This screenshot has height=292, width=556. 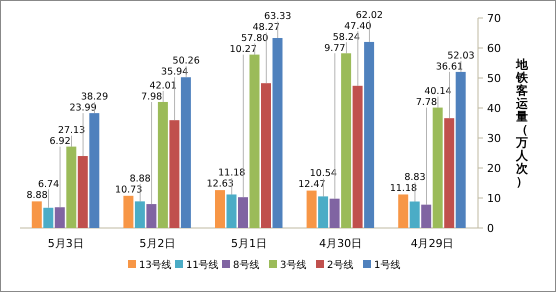 What do you see at coordinates (220, 184) in the screenshot?
I see `data-label: 12.63` at bounding box center [220, 184].